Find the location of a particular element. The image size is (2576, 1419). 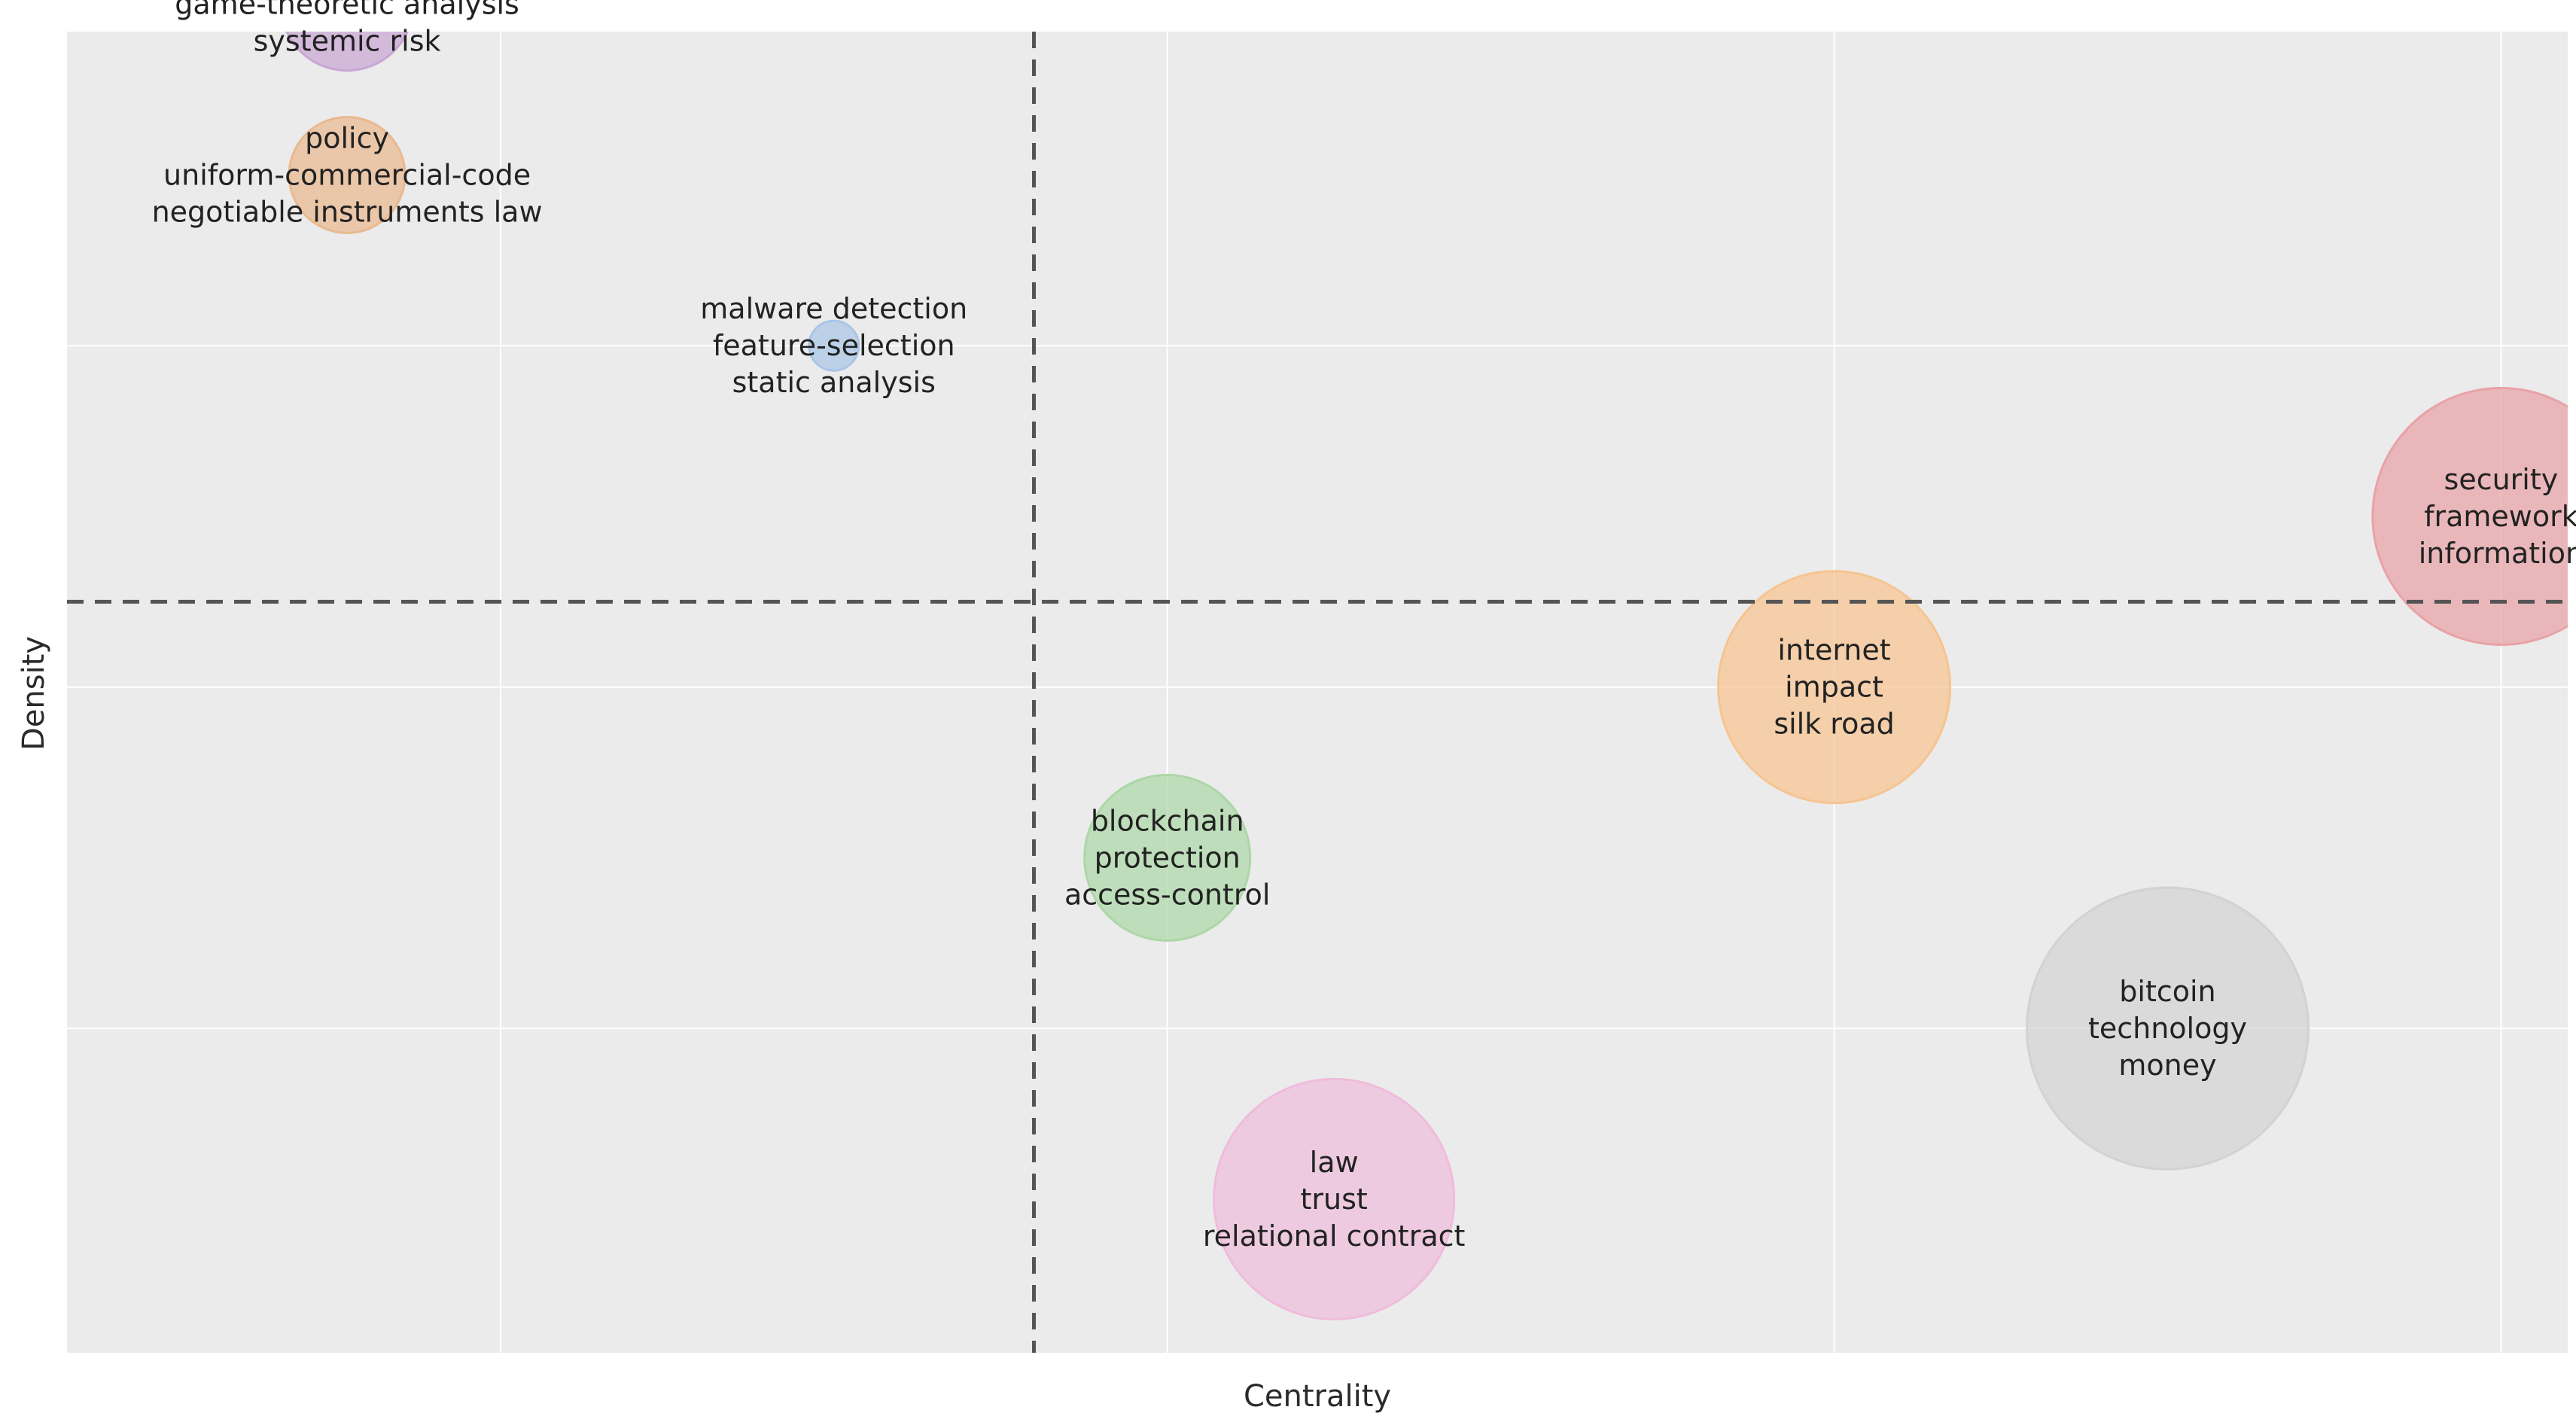

x-axis-label: Centrality is located at coordinates (1318, 1396).